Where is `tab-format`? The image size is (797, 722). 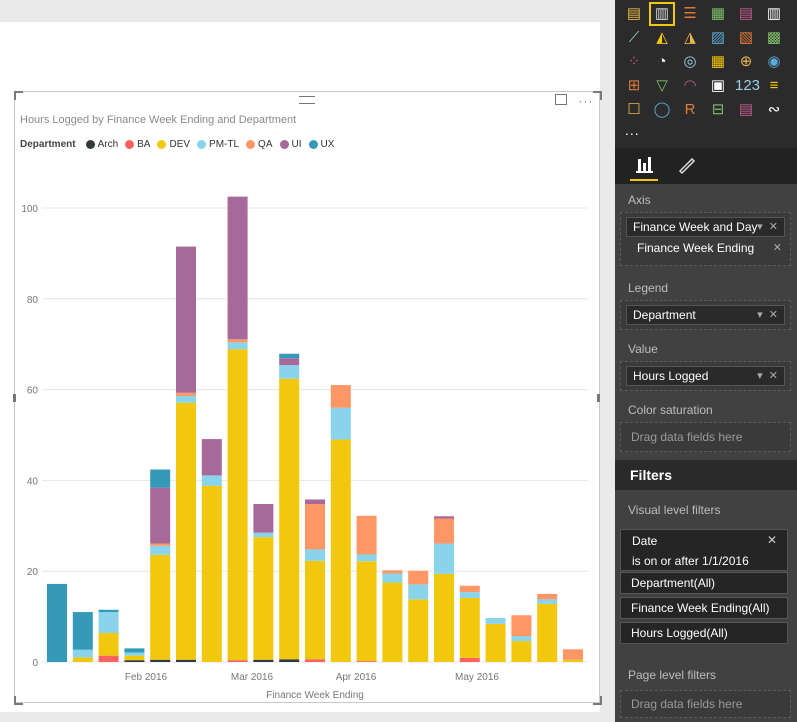
tab-format is located at coordinates (686, 166).